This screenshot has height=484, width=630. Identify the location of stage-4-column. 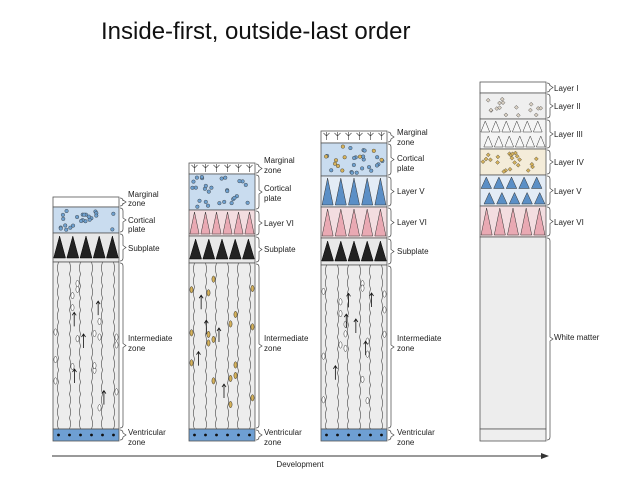
(513, 261).